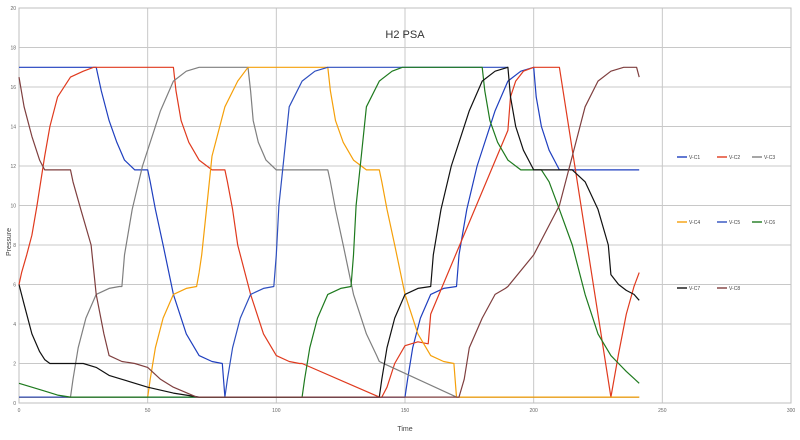 The width and height of the screenshot is (800, 440). Describe the element at coordinates (694, 223) in the screenshot. I see `legend-label: V-C4` at that location.